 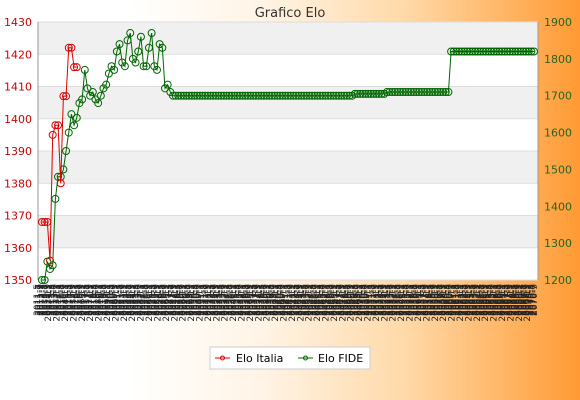 I want to click on x-tick-label: 2031-1, so click(x=202, y=300).